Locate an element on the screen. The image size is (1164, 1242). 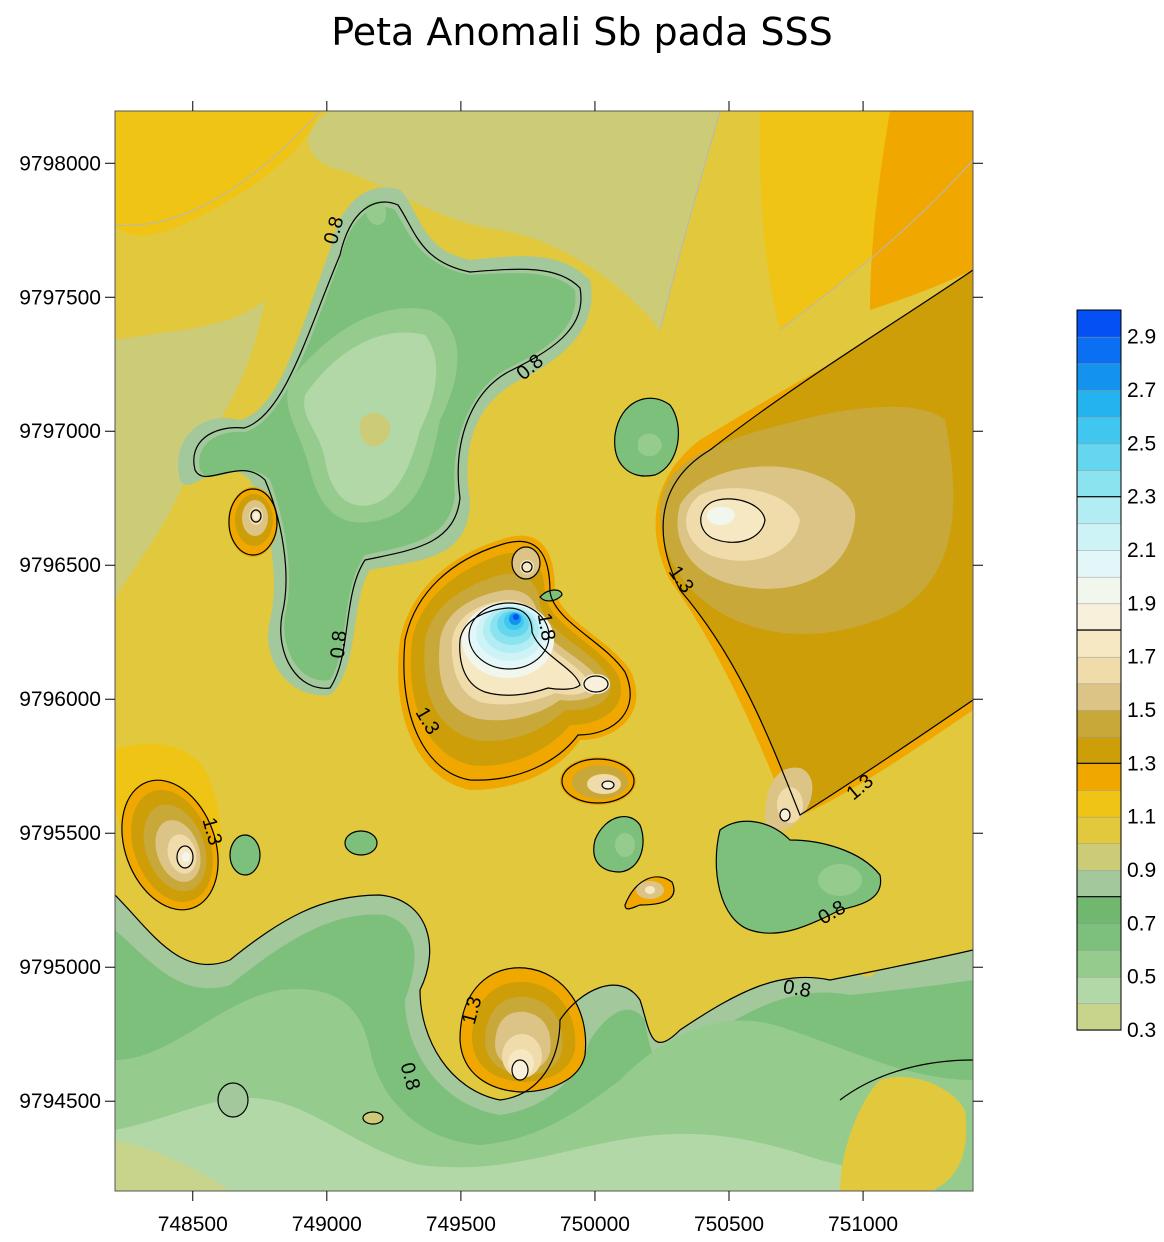
colorbar-tick-label: 1.1 is located at coordinates (1141, 817).